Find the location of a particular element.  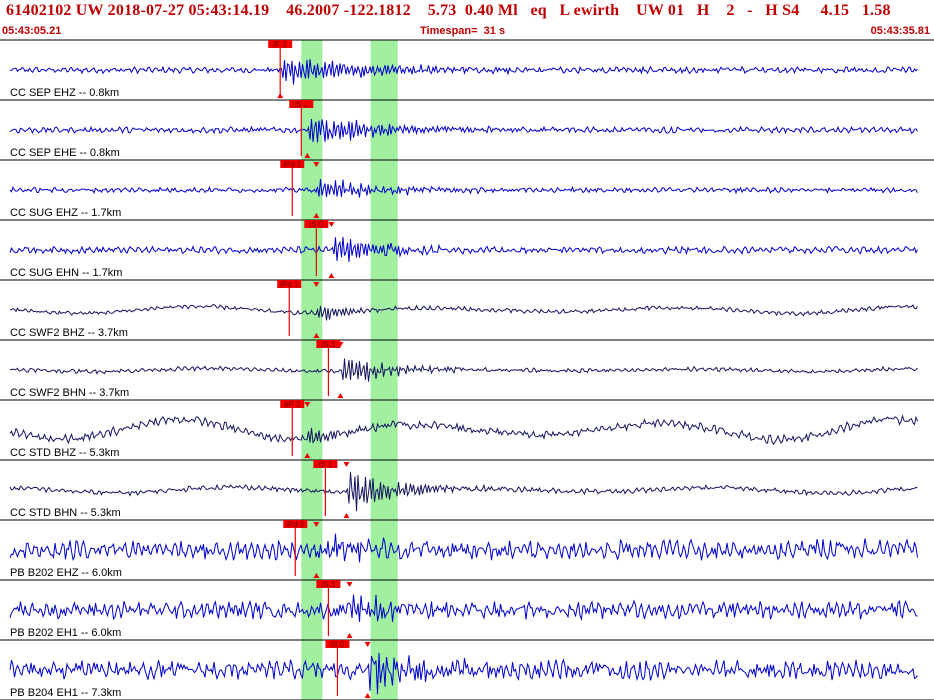

station-label: CC SUG EHN -- 1.7km is located at coordinates (66, 273).